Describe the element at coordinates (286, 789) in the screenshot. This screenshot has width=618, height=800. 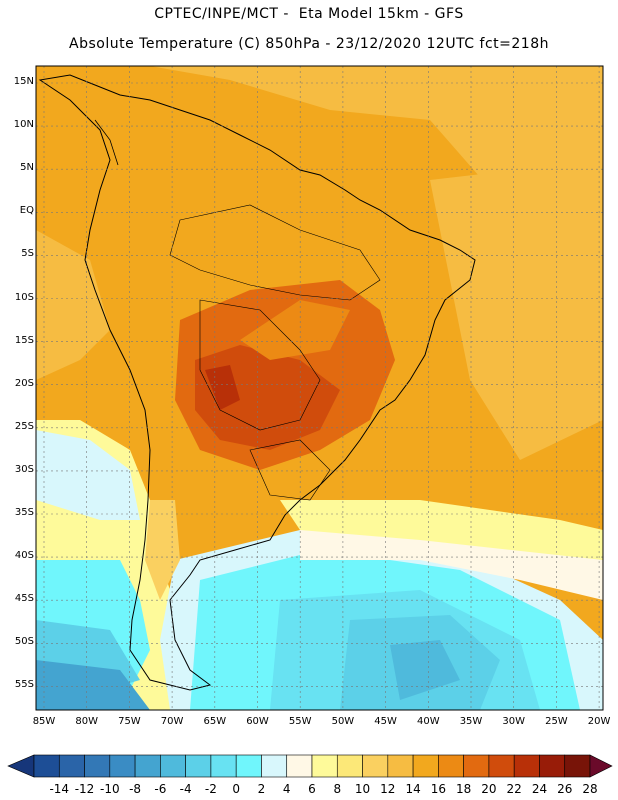
I see `colorbar-tick-label: 4` at that location.